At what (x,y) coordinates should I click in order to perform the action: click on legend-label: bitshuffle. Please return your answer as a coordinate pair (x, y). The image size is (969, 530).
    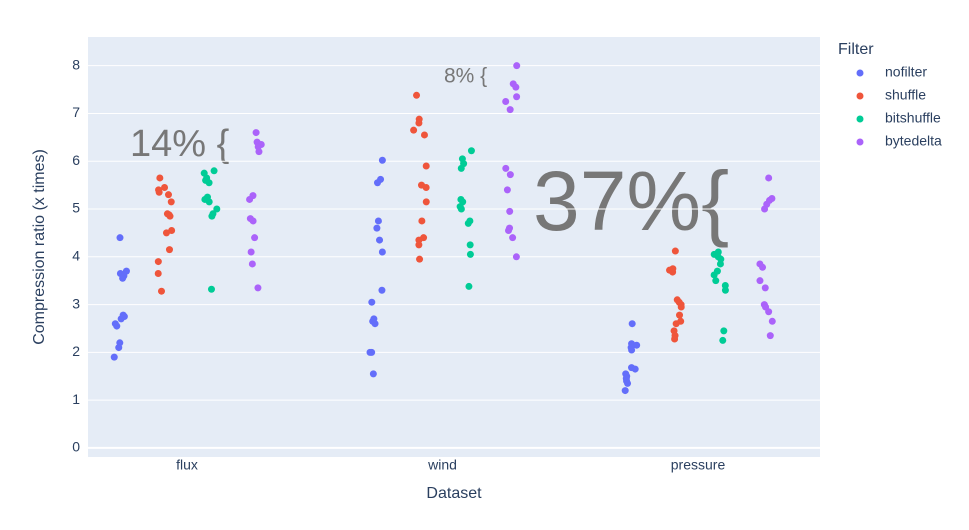
    Looking at the image, I should click on (913, 118).